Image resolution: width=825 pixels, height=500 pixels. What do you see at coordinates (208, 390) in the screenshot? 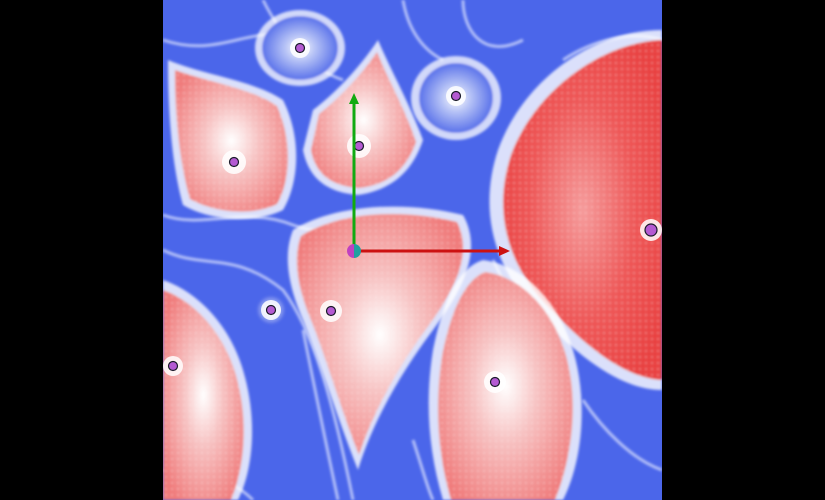
I see `field-lobe-bottom-left` at bounding box center [208, 390].